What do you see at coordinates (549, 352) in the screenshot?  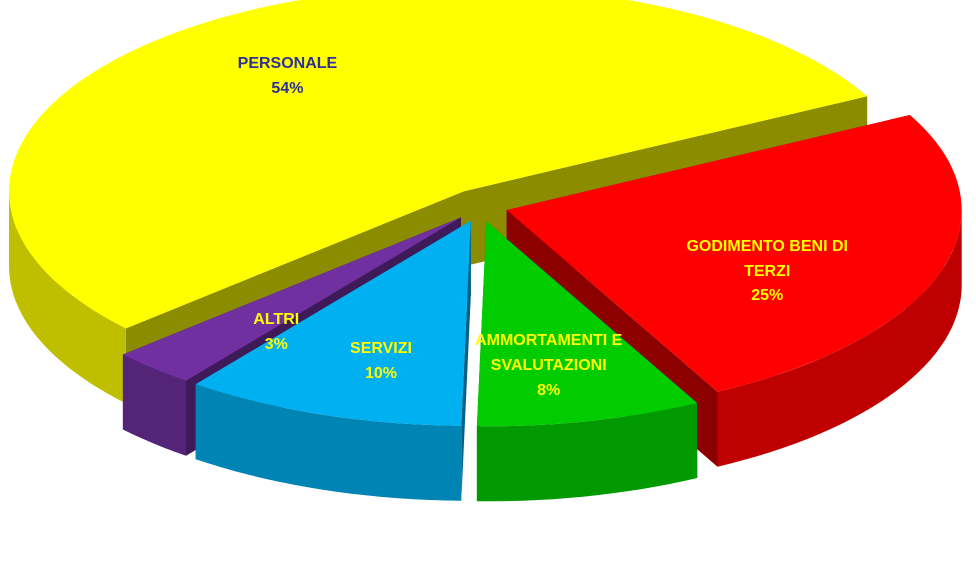 I see `category-label: AMMORTAMENTI E SVALUTAZIONI` at bounding box center [549, 352].